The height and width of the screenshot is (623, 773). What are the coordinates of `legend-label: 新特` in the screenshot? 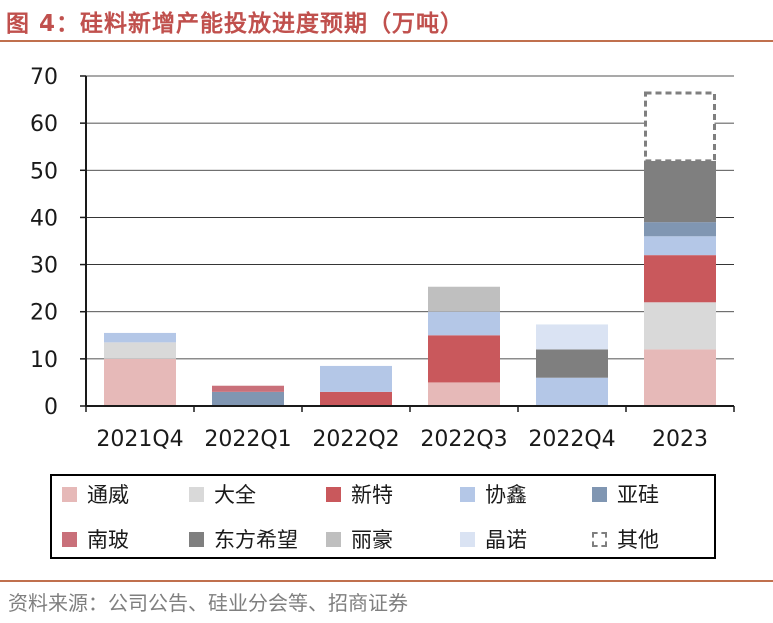 It's located at (372, 495).